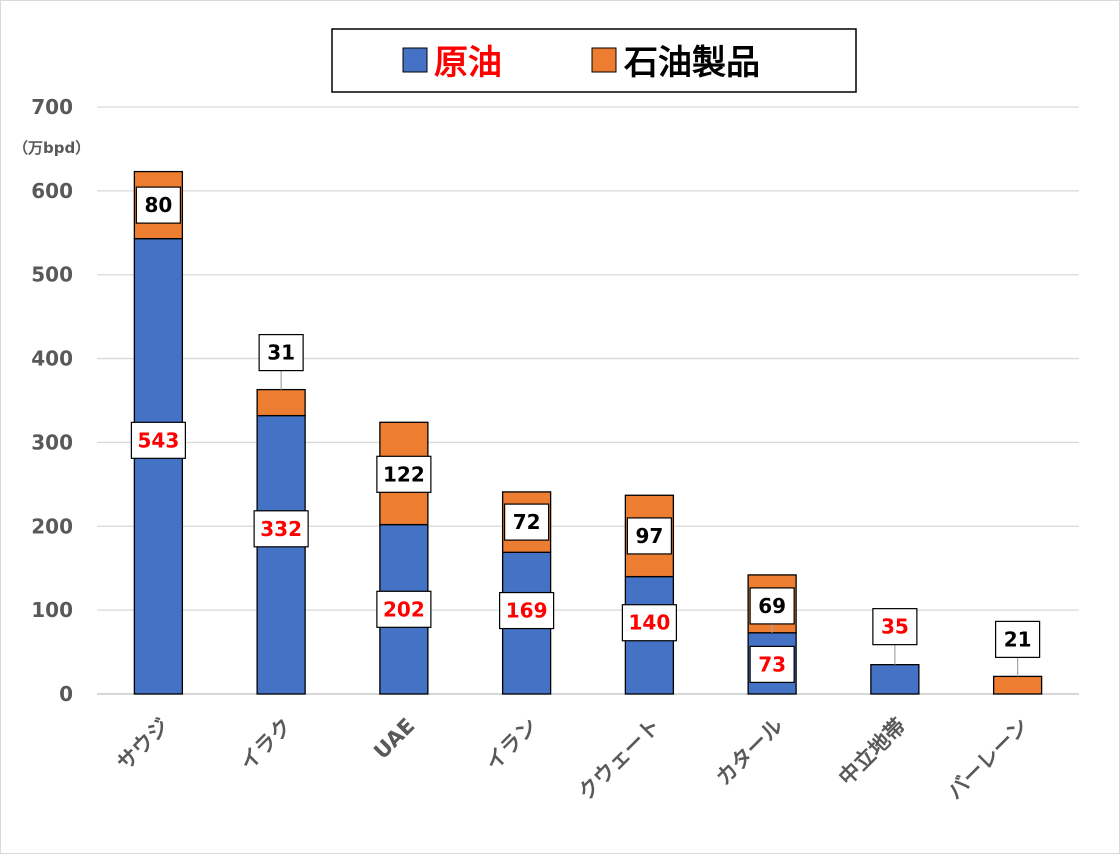 This screenshot has width=1120, height=855. Describe the element at coordinates (52, 526) in the screenshot. I see `y-tick-label: 200` at that location.